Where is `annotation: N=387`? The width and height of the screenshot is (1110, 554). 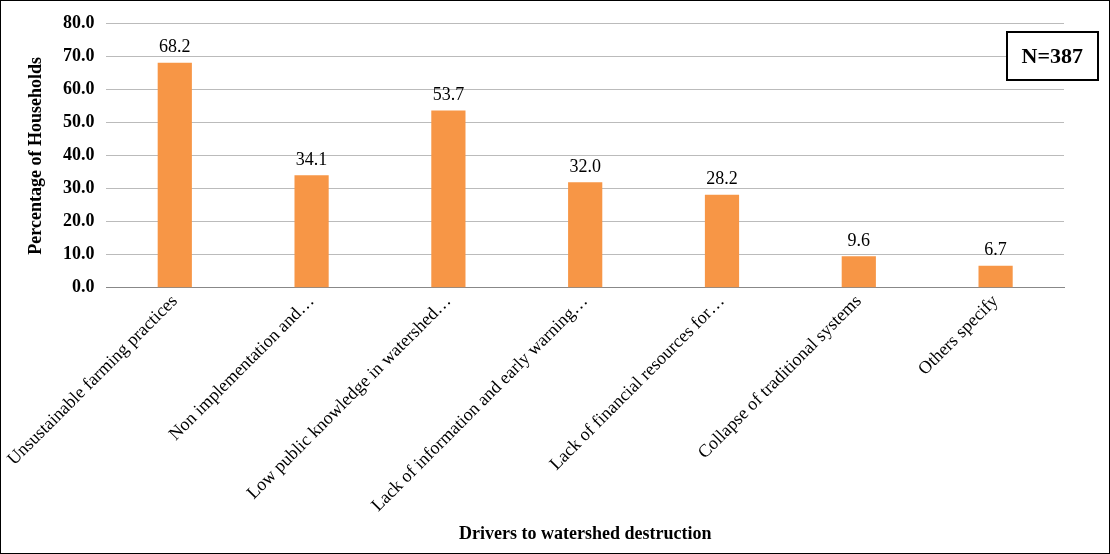
annotation: N=387 is located at coordinates (1052, 56).